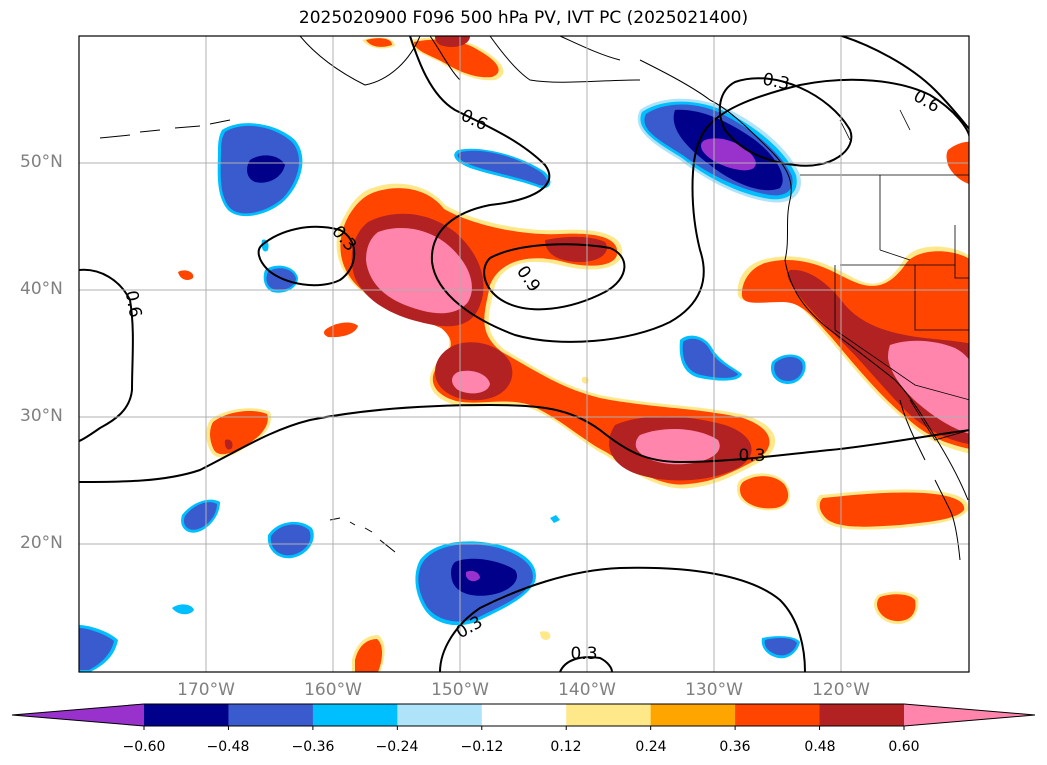  I want to click on lon-label: 140°W, so click(587, 690).